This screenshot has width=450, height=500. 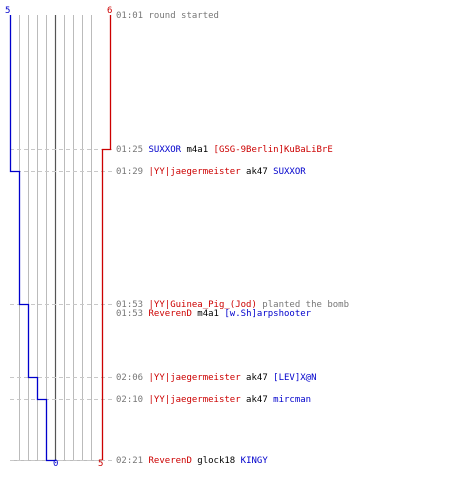 What do you see at coordinates (289, 172) in the screenshot?
I see `event-victim: SUXXOR` at bounding box center [289, 172].